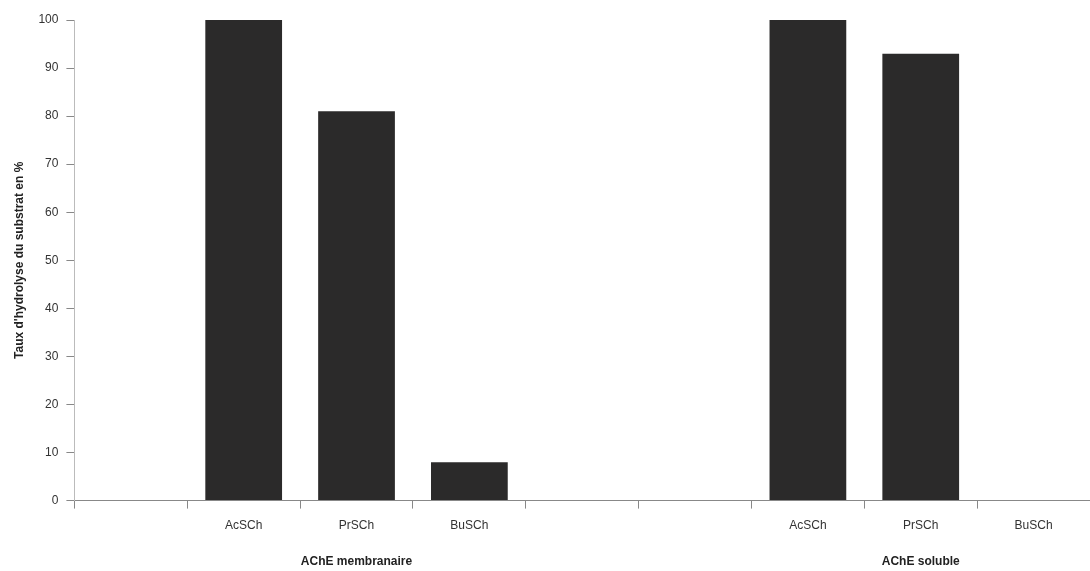 The image size is (1090, 571). I want to click on text: AChE soluble, so click(921, 561).